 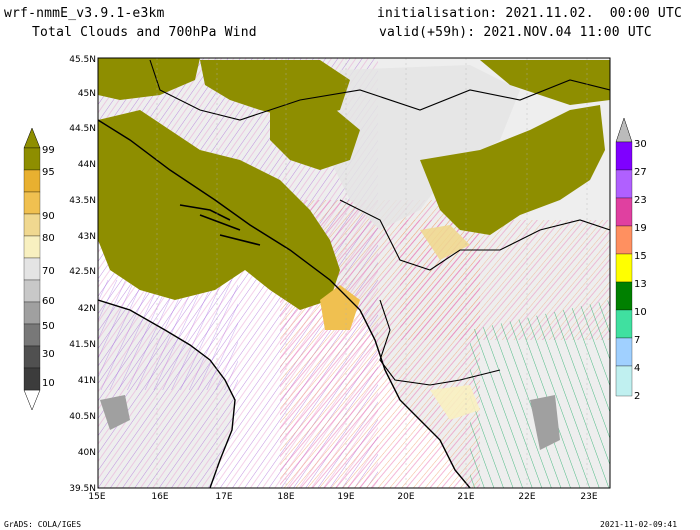 I want to click on field-title: Total Clouds and 700hPa Wind, so click(x=144, y=32).